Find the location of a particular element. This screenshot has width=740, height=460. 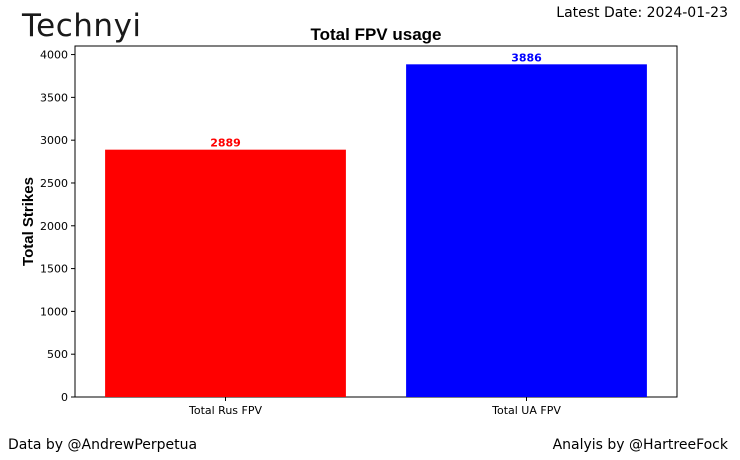

y-tick-label: 2000 is located at coordinates (54, 226).